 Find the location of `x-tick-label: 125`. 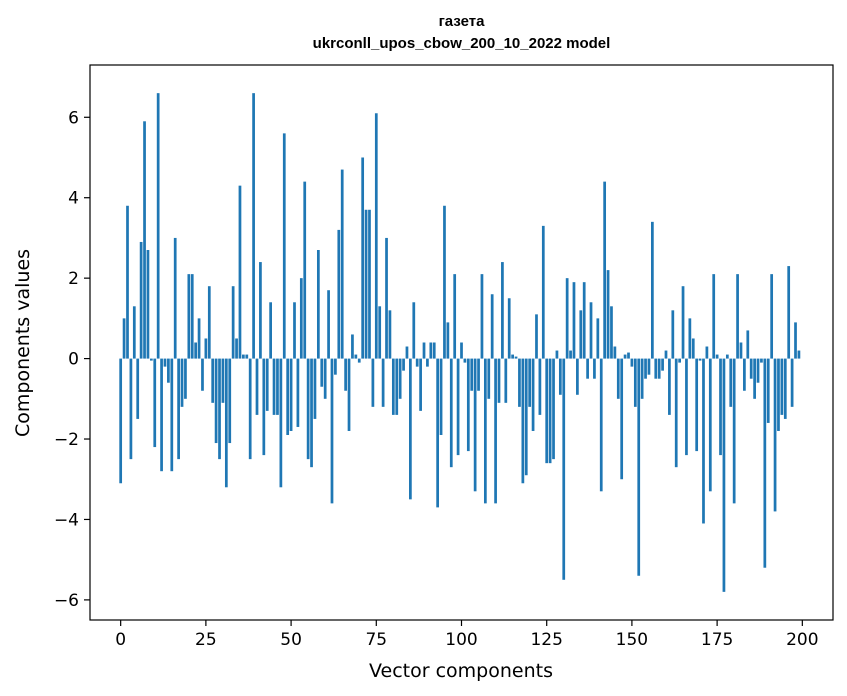

x-tick-label: 125 is located at coordinates (546, 640).